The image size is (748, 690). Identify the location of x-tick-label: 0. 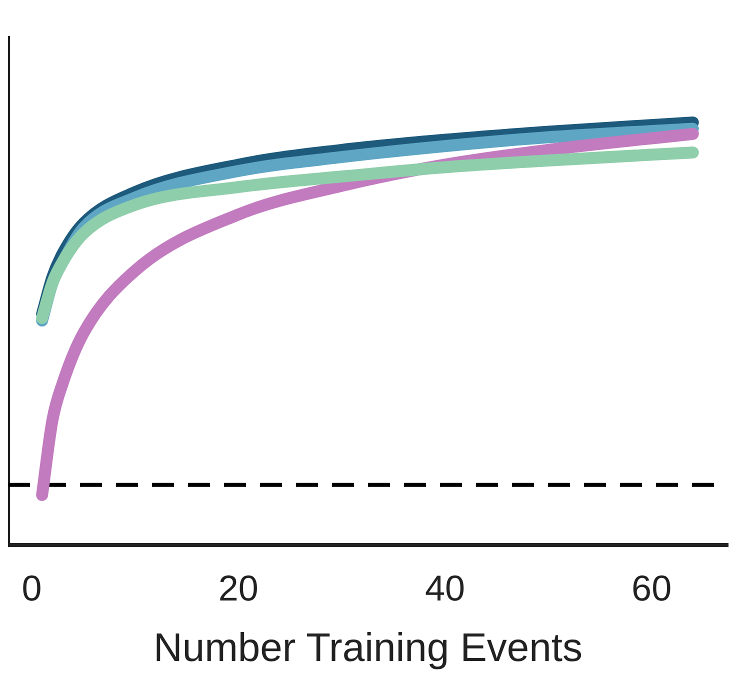
(32, 587).